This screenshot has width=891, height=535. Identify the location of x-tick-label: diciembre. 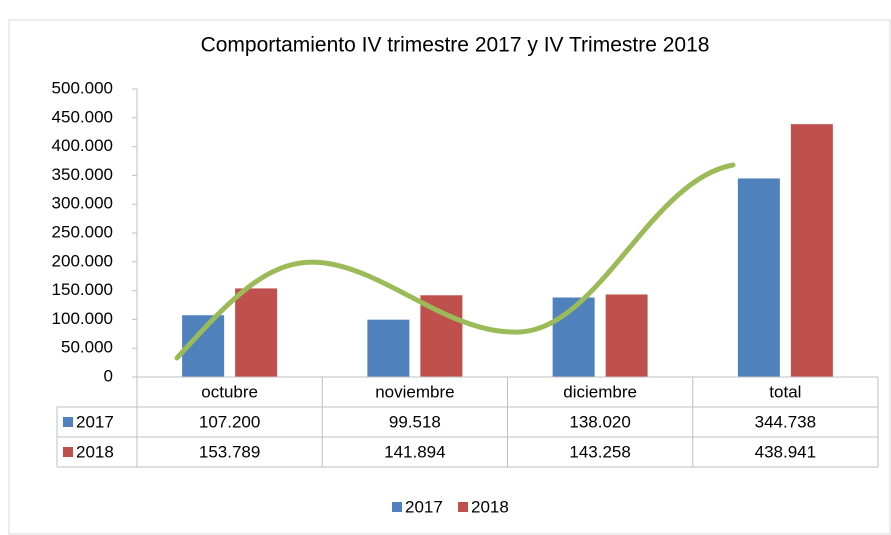
(600, 391).